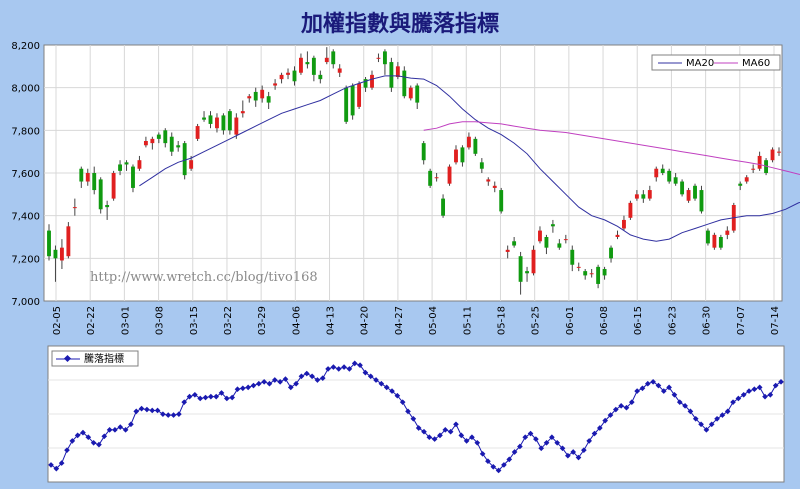 This screenshot has height=489, width=800. Describe the element at coordinates (228, 320) in the screenshot. I see `price-x-tick: 03-22` at that location.